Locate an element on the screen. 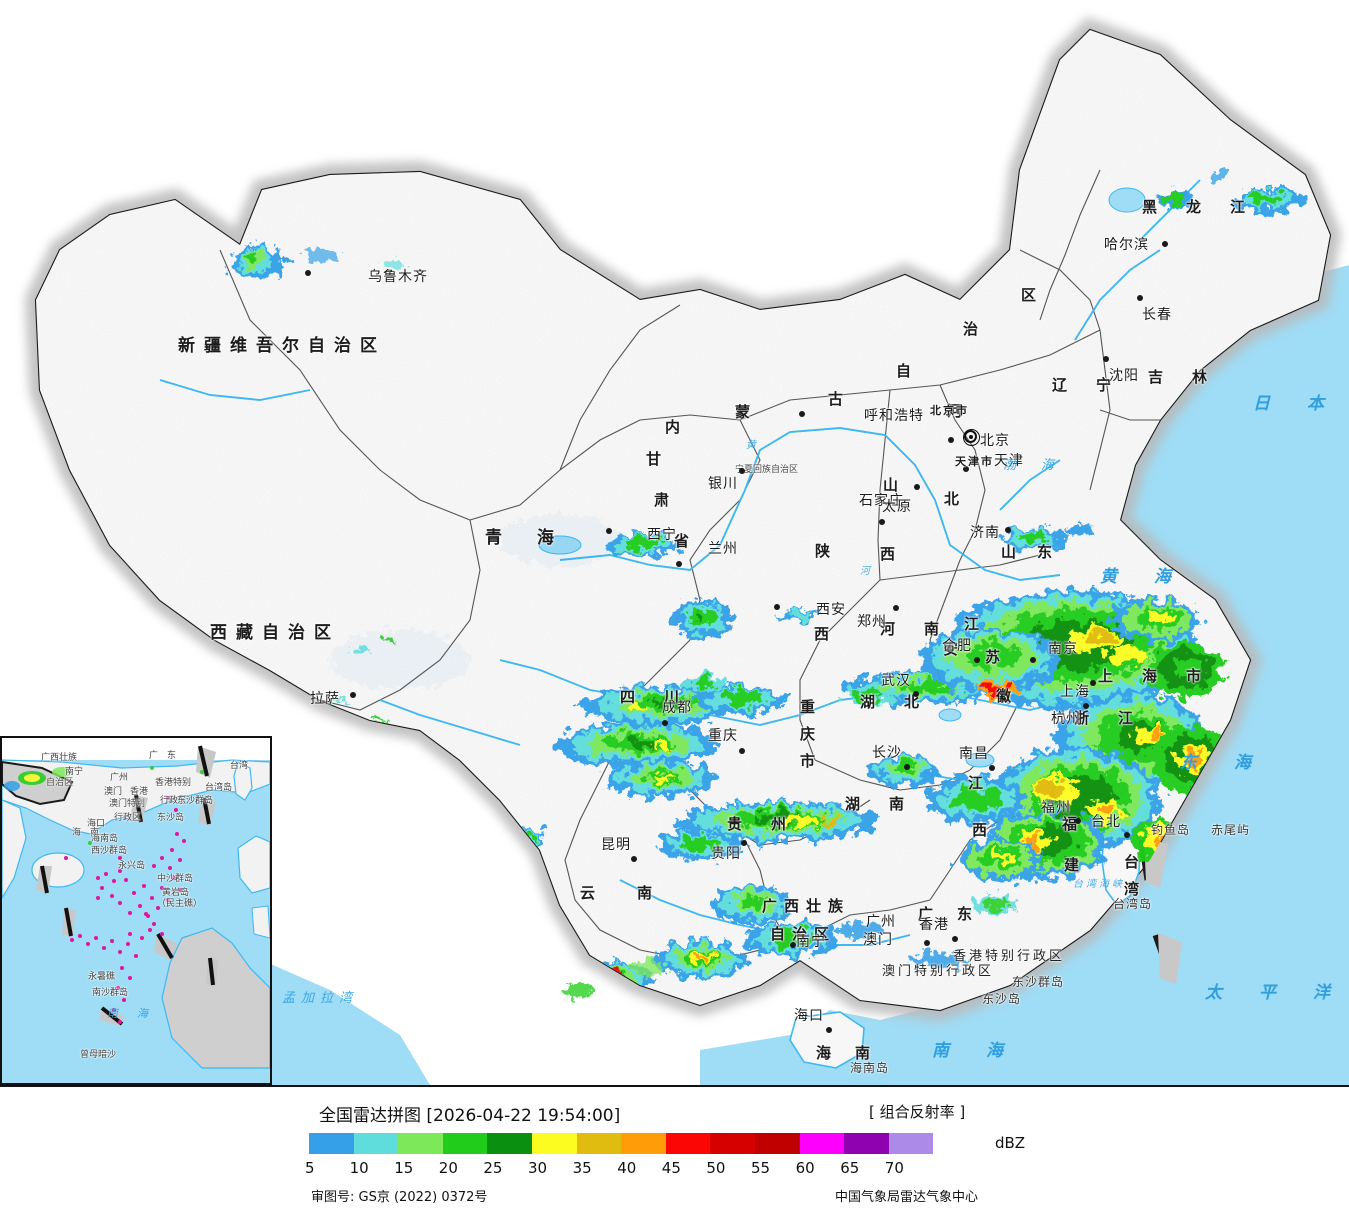 The height and width of the screenshot is (1208, 1349). dbz-unit-label: dBZ is located at coordinates (1010, 1143).